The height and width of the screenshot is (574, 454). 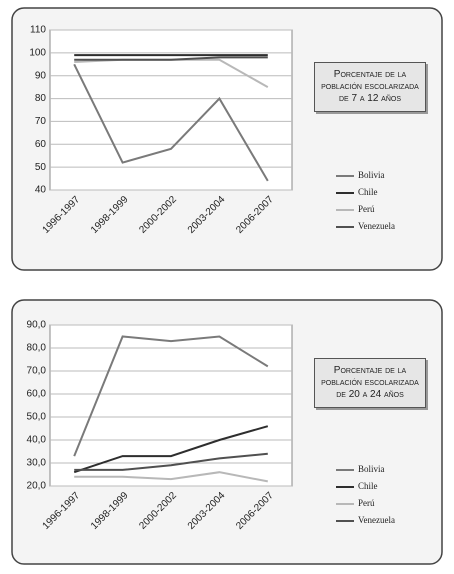 I want to click on y-tick-label: 60,0, so click(x=37, y=394).